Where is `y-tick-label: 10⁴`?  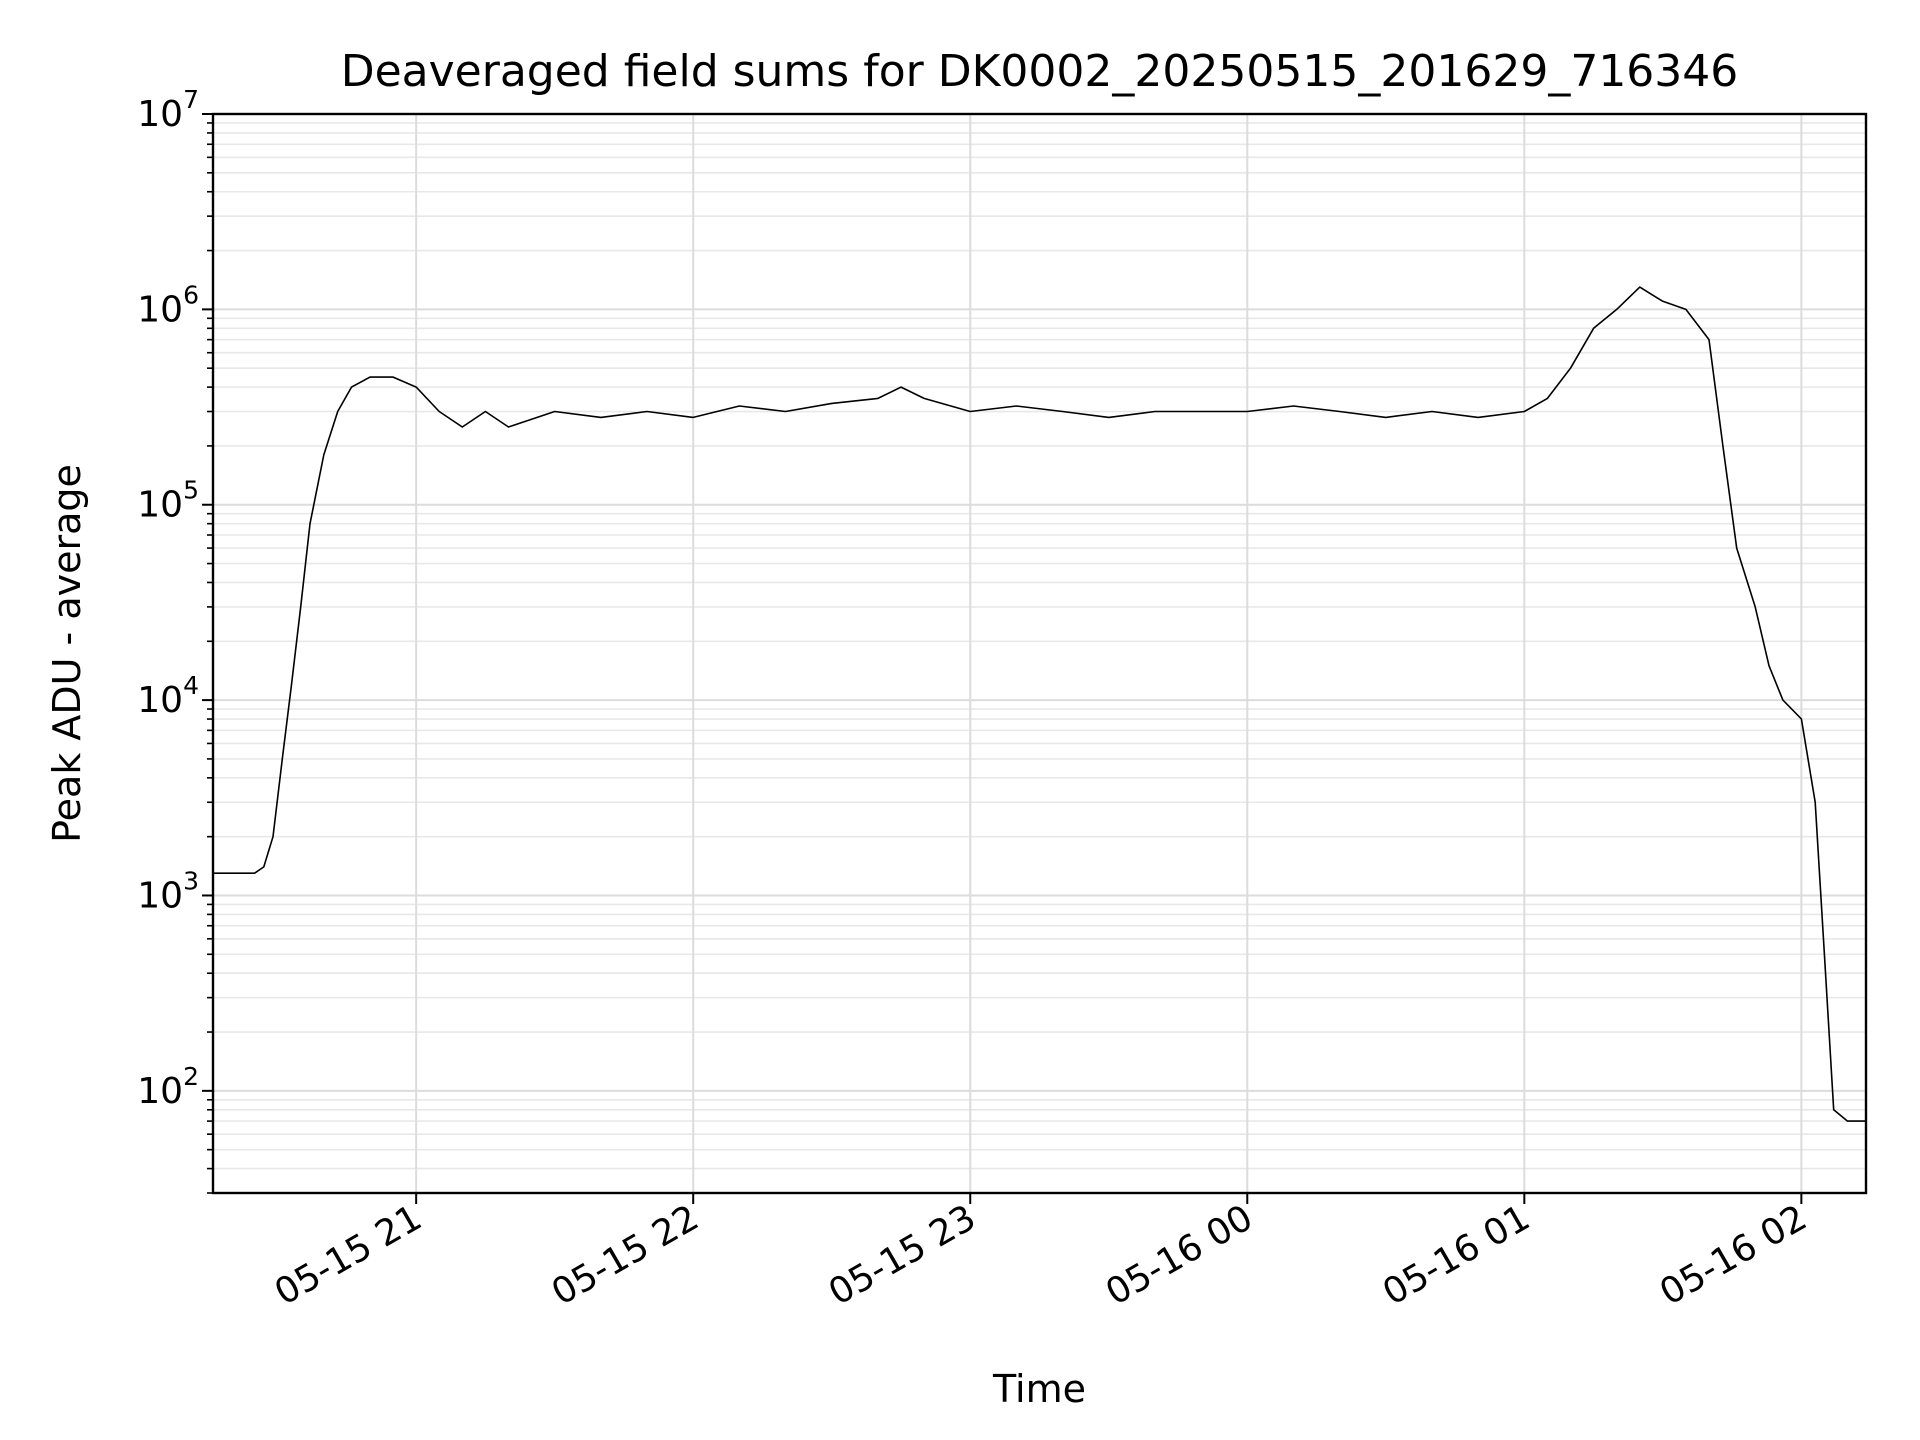 y-tick-label: 10⁴ is located at coordinates (168, 696).